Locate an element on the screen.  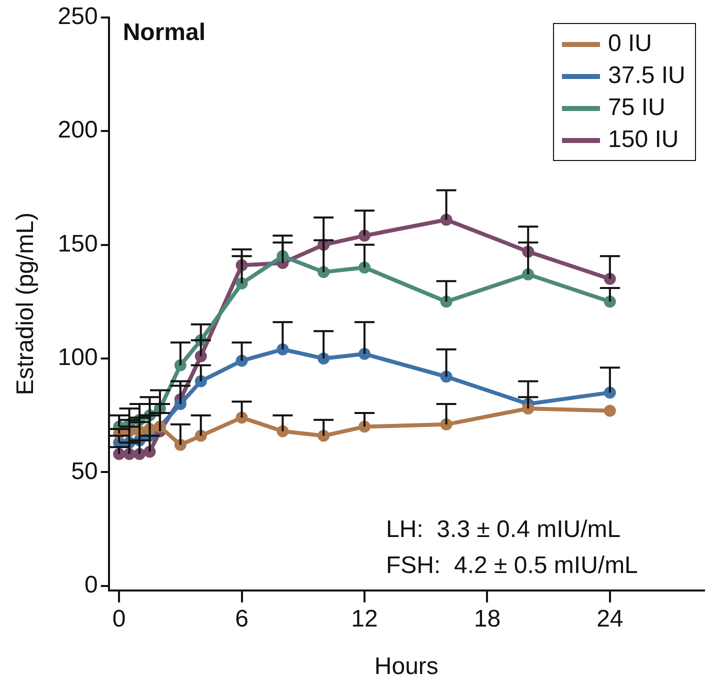
y-tick-label: 0 is located at coordinates (91, 584).